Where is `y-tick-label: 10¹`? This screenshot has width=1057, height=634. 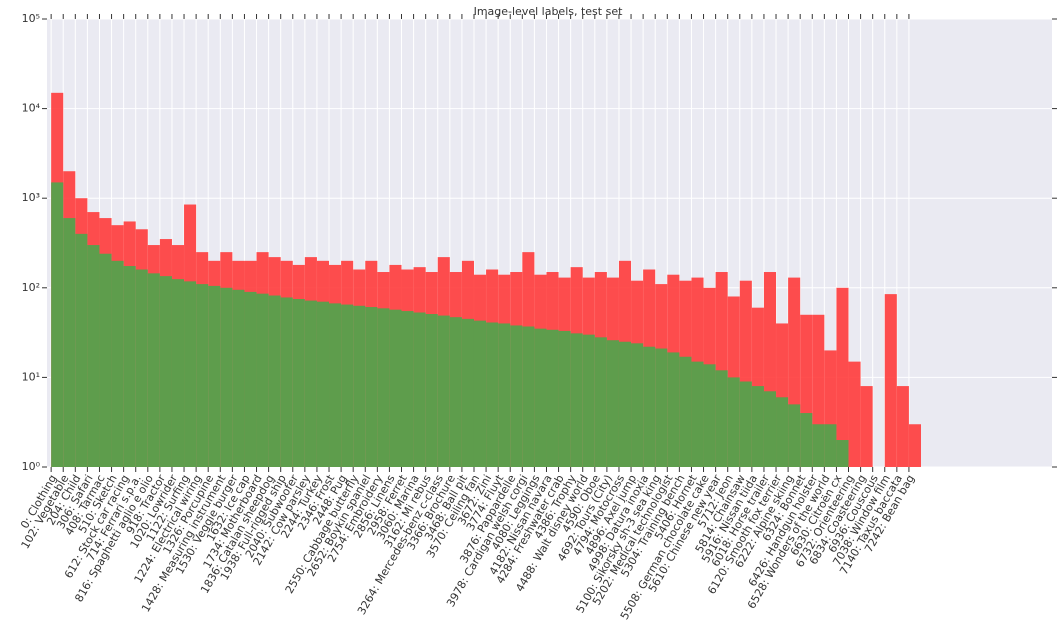
y-tick-label: 10¹ is located at coordinates (31, 376).